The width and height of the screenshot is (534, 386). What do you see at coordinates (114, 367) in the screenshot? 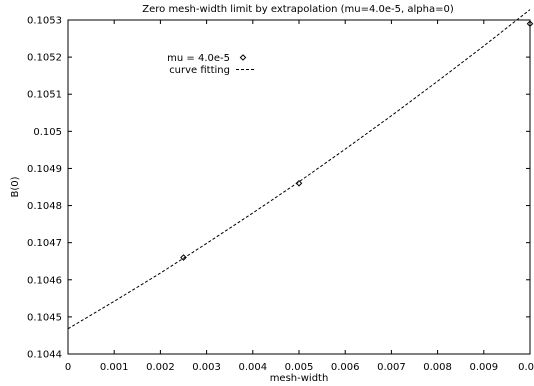
I see `x-tick-label: 0.001` at bounding box center [114, 367].